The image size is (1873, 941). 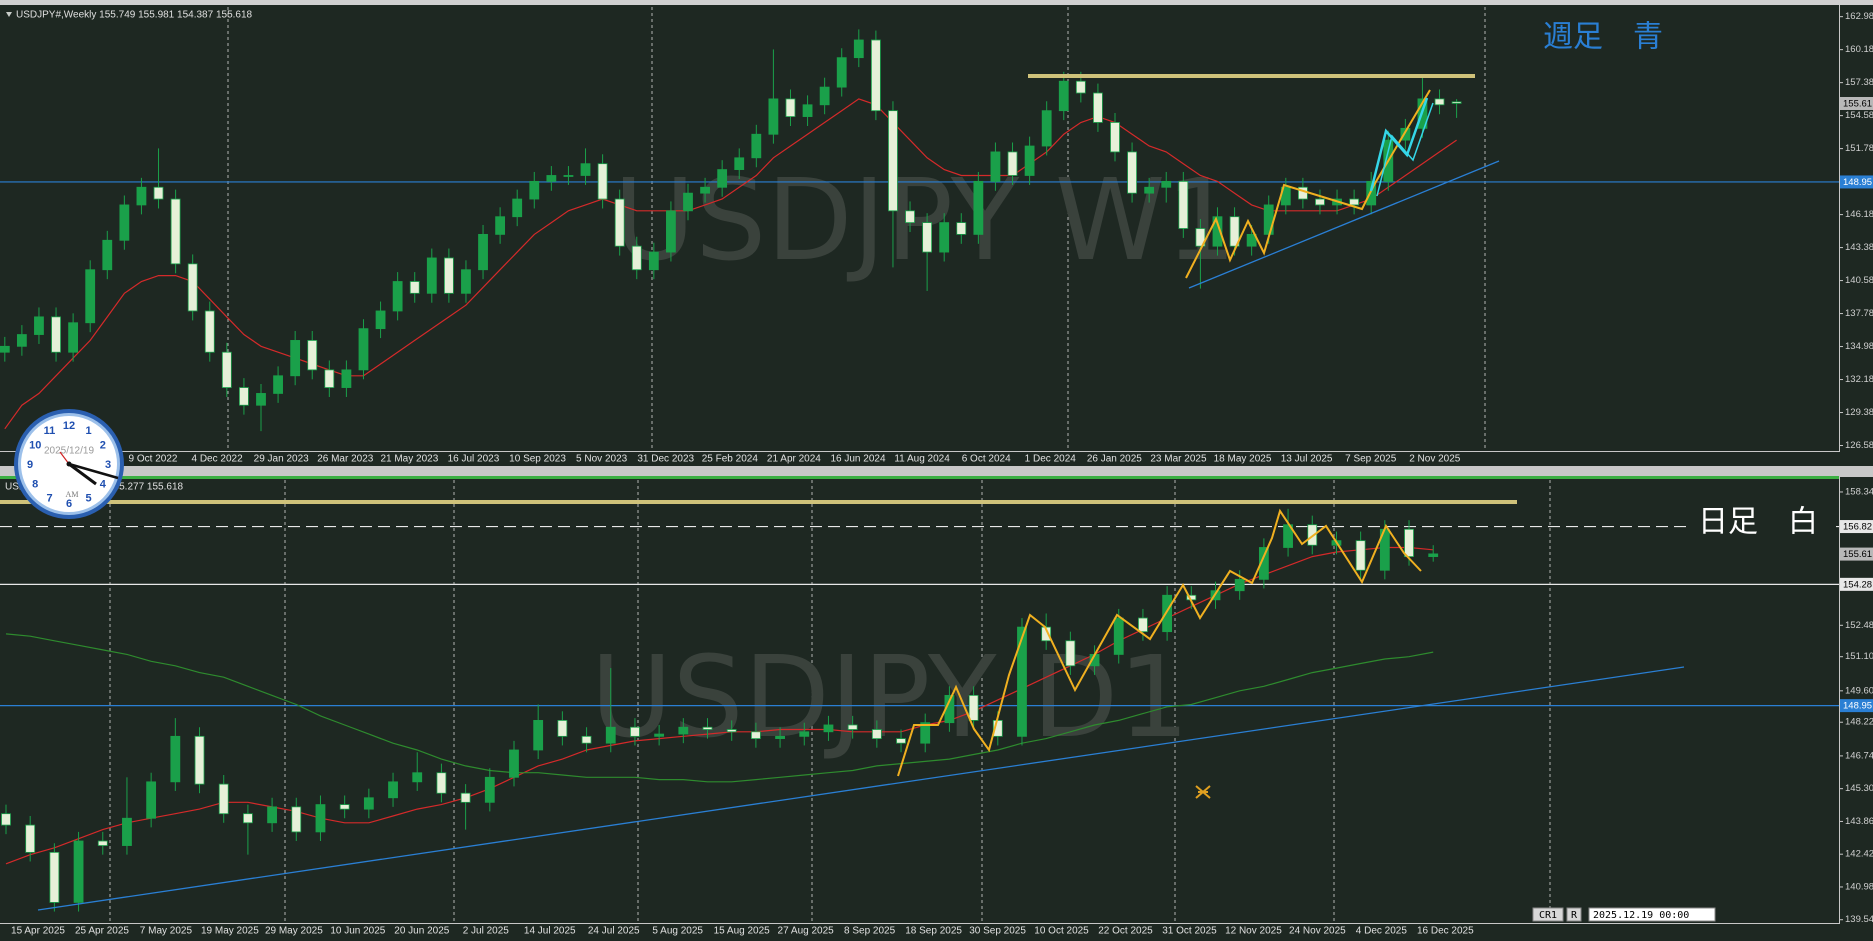 I want to click on y-tick-label: 151.78, so click(x=1859, y=148).